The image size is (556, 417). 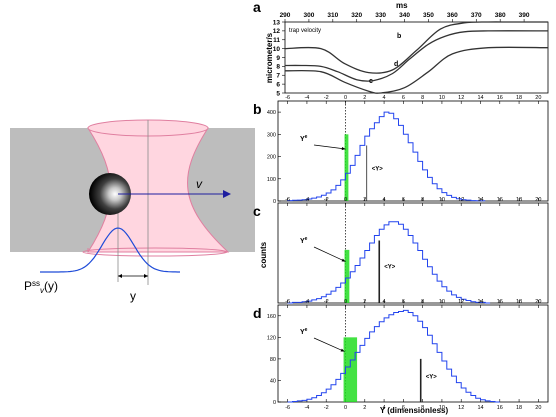 I want to click on panel-d-top-tick-label: -2, so click(x=326, y=302).